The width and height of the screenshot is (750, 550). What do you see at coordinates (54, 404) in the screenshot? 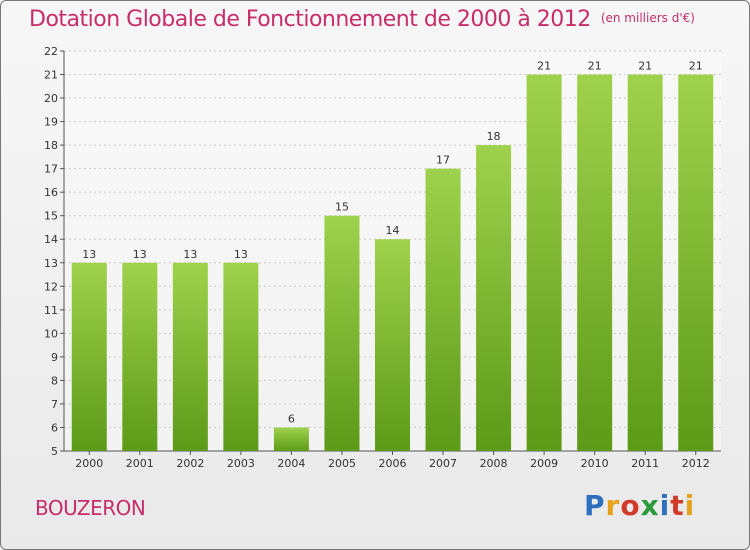
I see `y-tick-label: 7` at bounding box center [54, 404].